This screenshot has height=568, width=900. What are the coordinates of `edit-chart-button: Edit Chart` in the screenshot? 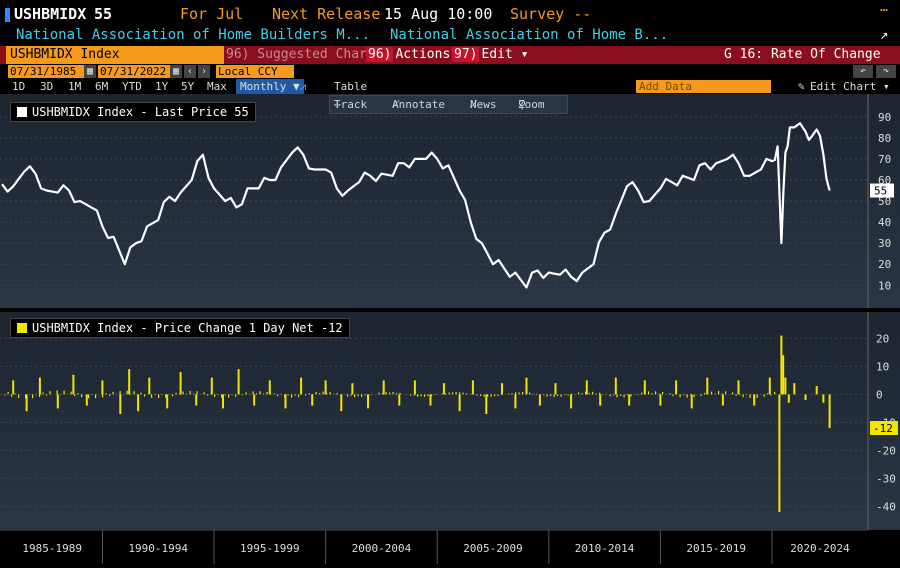 It's located at (843, 86).